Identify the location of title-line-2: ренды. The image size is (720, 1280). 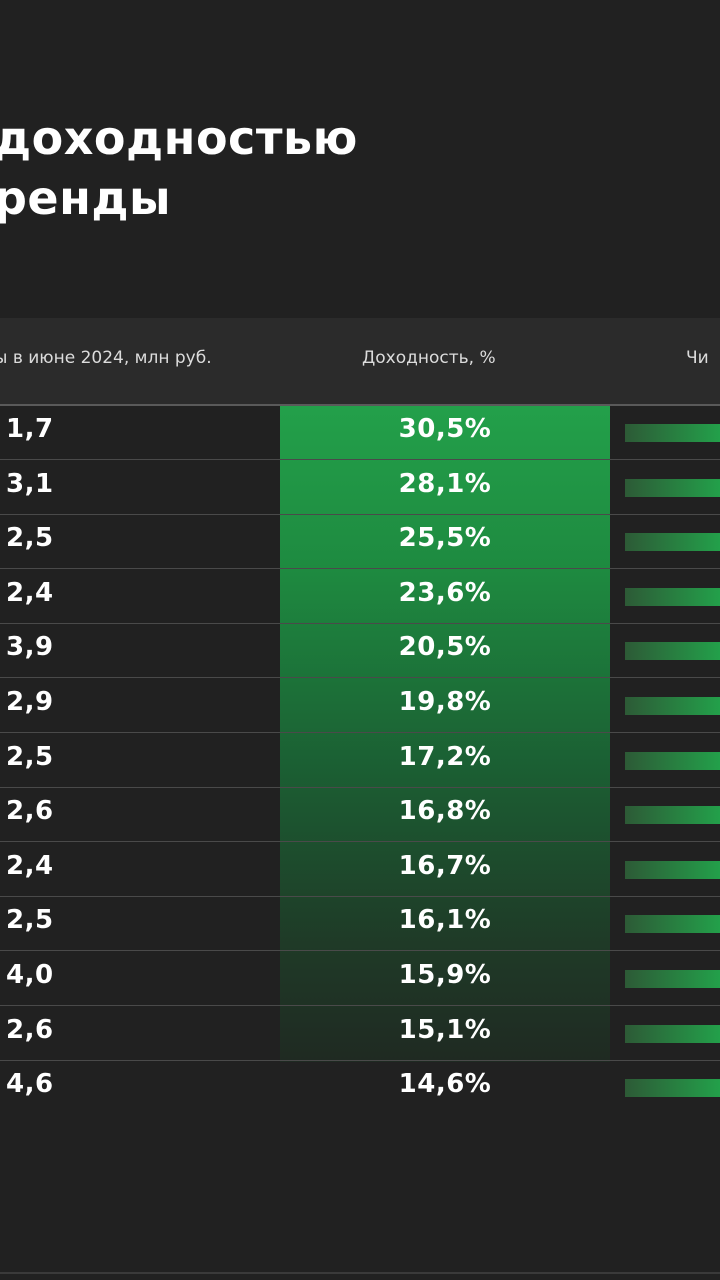
(86, 198).